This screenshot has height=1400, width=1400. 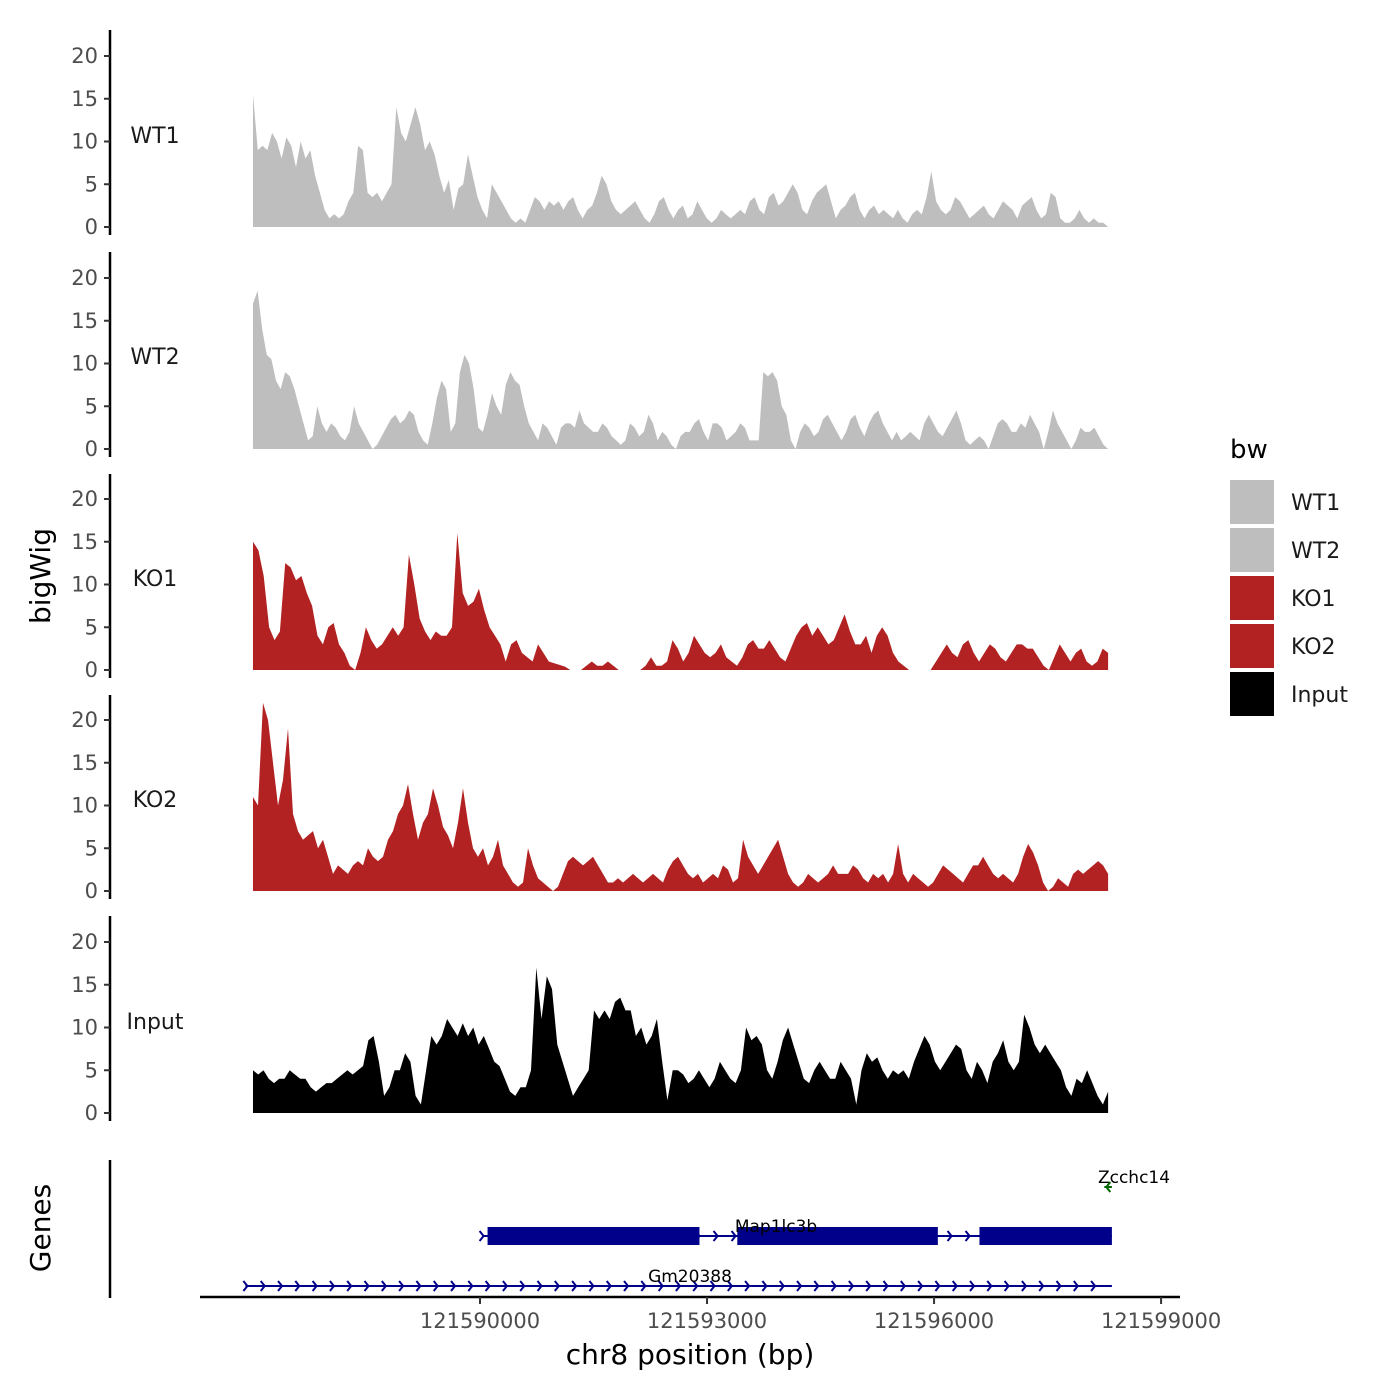 I want to click on y-axis-title: bigWig, so click(x=40, y=576).